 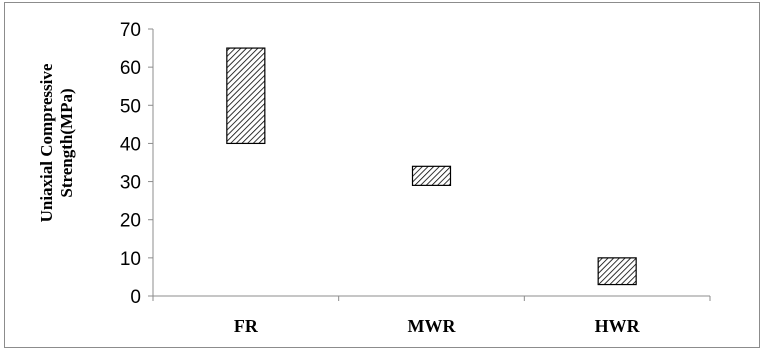 What do you see at coordinates (617, 271) in the screenshot?
I see `bar-hwr` at bounding box center [617, 271].